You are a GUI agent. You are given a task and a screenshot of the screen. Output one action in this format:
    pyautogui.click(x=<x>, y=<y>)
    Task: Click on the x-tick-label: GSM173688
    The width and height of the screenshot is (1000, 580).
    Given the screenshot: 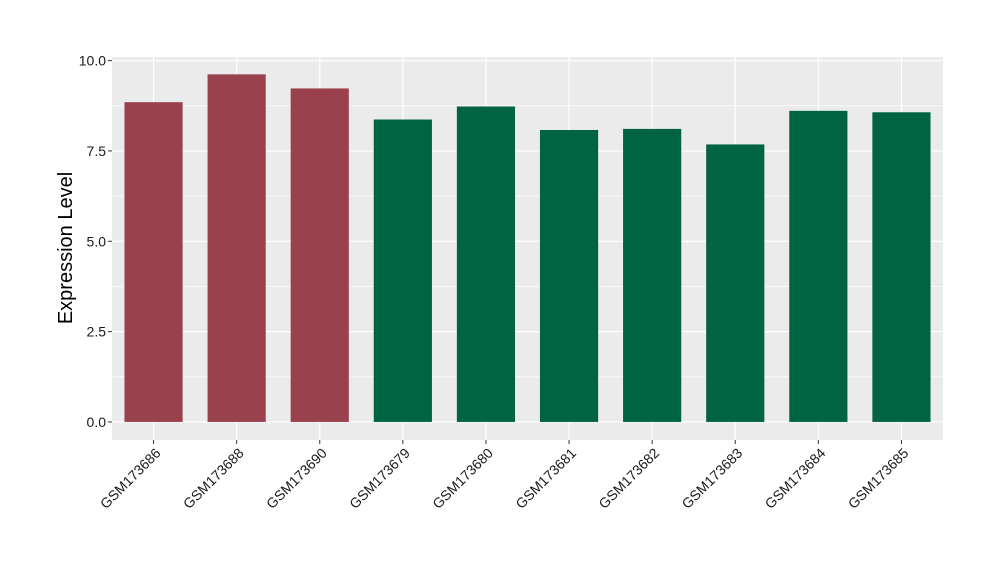 What is the action you would take?
    pyautogui.click(x=213, y=478)
    